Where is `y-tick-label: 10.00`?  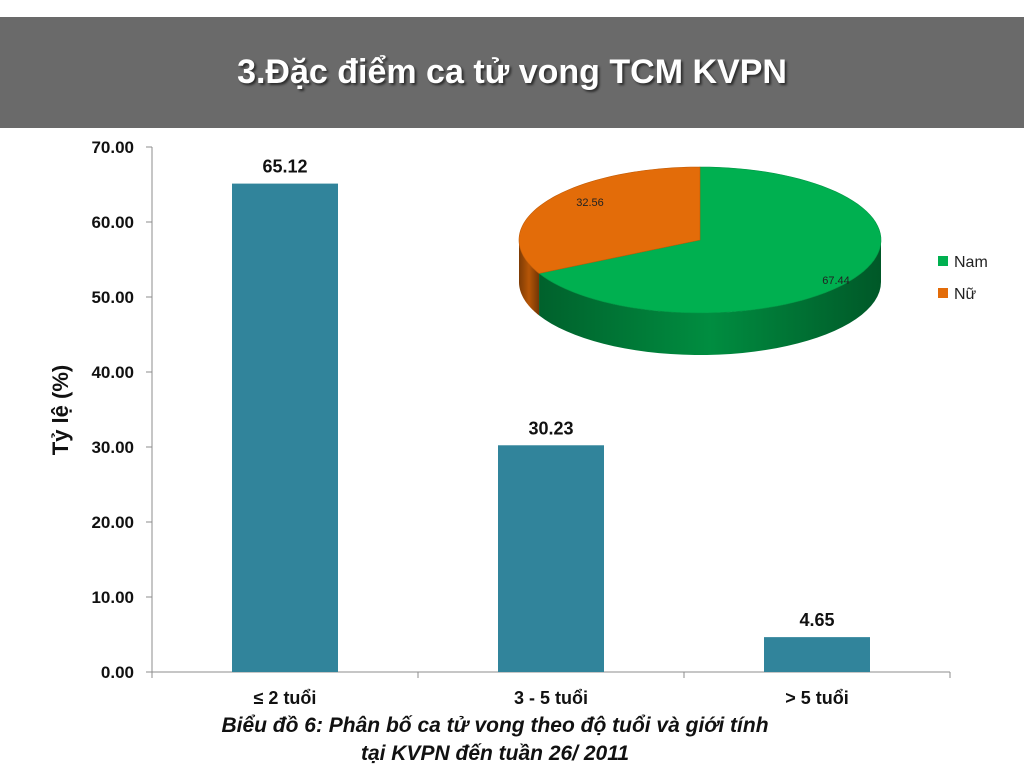
y-tick-label: 10.00 is located at coordinates (112, 597).